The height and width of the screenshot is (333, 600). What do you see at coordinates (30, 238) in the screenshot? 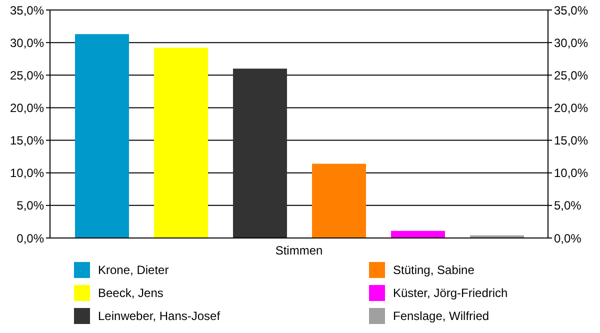
I see `y-tick-label: 0,0%` at bounding box center [30, 238].